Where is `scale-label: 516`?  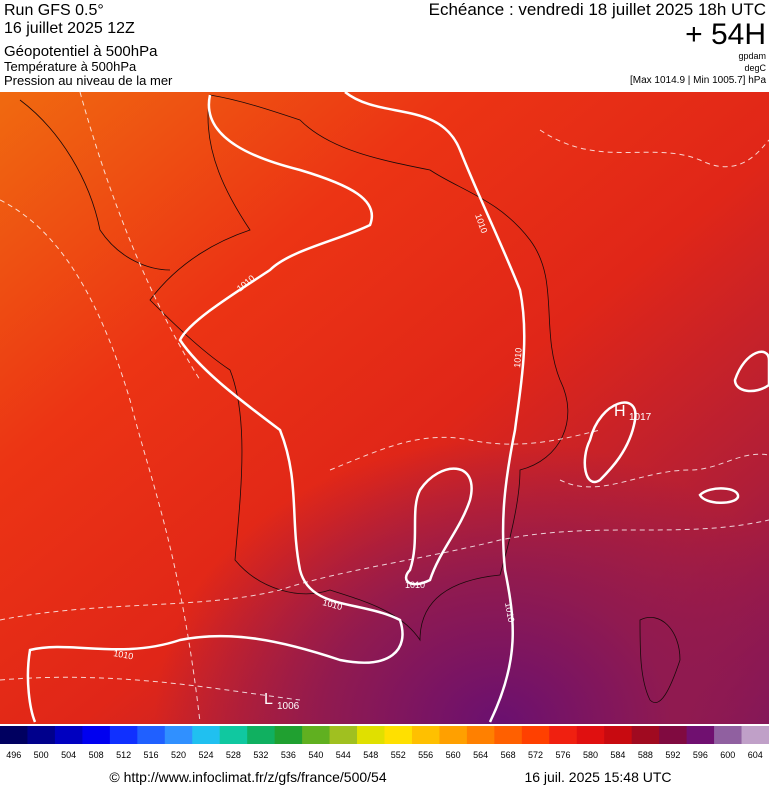 scale-label: 516 is located at coordinates (151, 755).